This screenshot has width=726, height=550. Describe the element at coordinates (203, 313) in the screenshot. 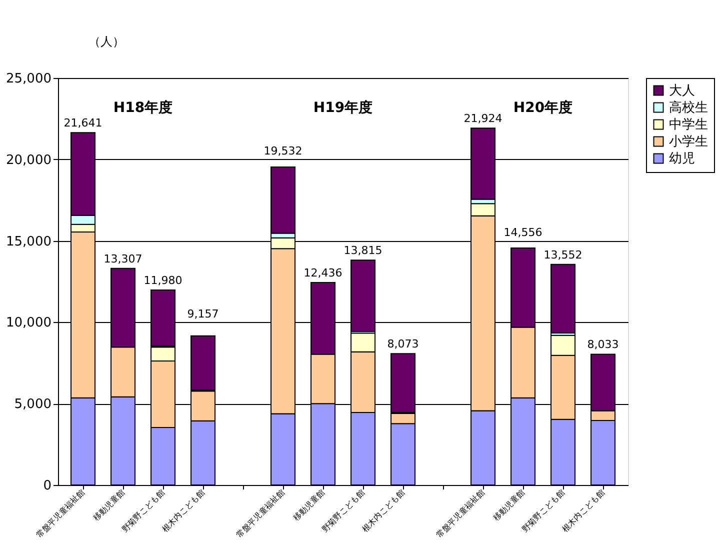

I see `total-label: 9,157` at that location.